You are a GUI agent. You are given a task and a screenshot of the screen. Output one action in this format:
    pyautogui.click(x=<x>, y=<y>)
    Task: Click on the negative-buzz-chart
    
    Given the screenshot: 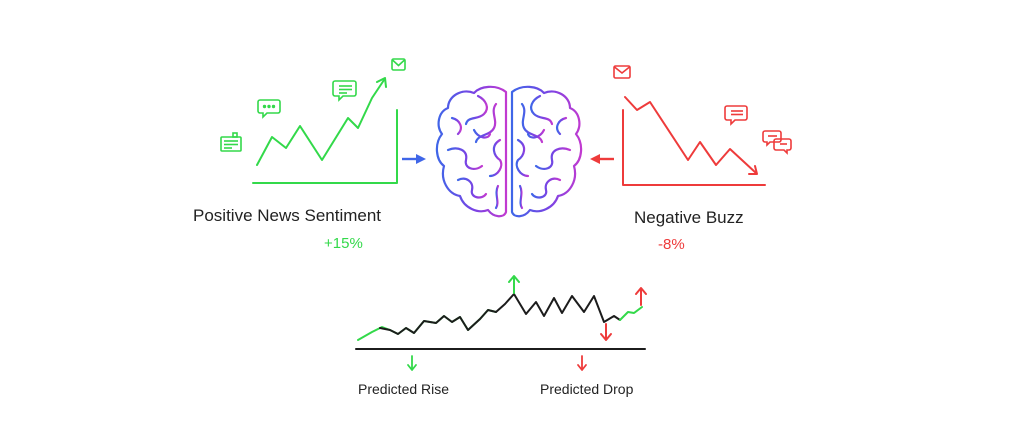 What is the action you would take?
    pyautogui.click(x=694, y=141)
    